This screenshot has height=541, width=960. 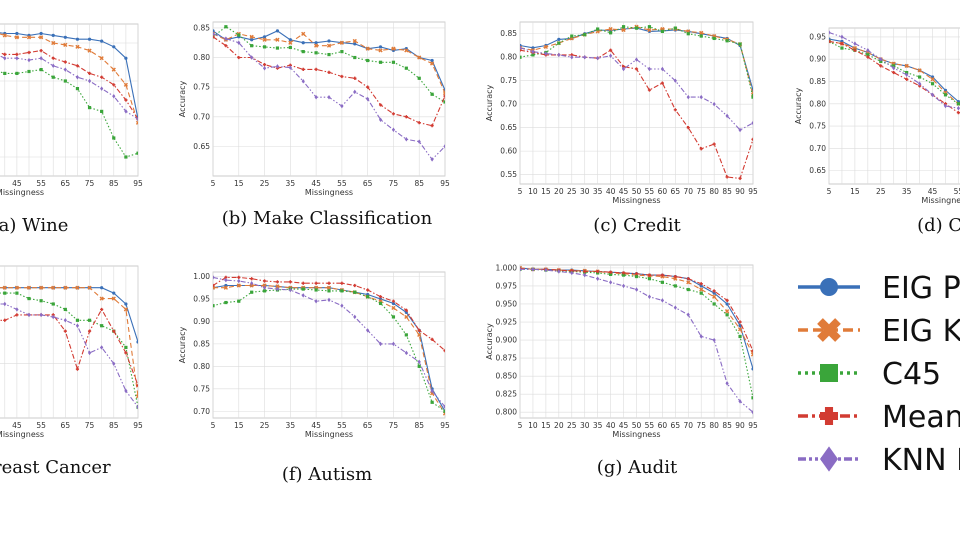 I want to click on legend-marker-mean, so click(x=829, y=416).